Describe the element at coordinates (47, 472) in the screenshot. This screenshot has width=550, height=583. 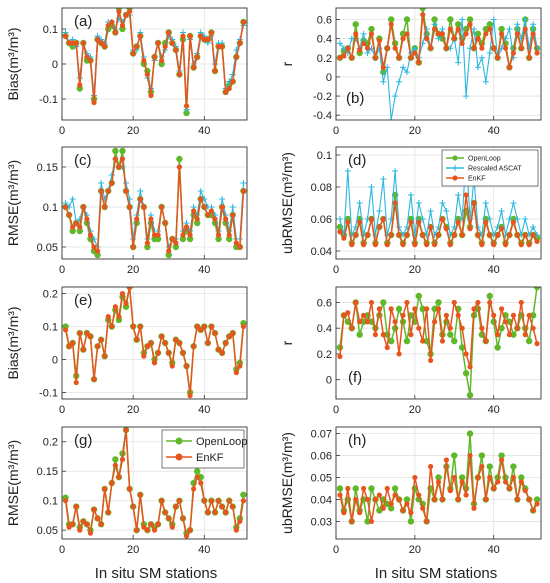
I see `y-tick-label: 0.15` at that location.